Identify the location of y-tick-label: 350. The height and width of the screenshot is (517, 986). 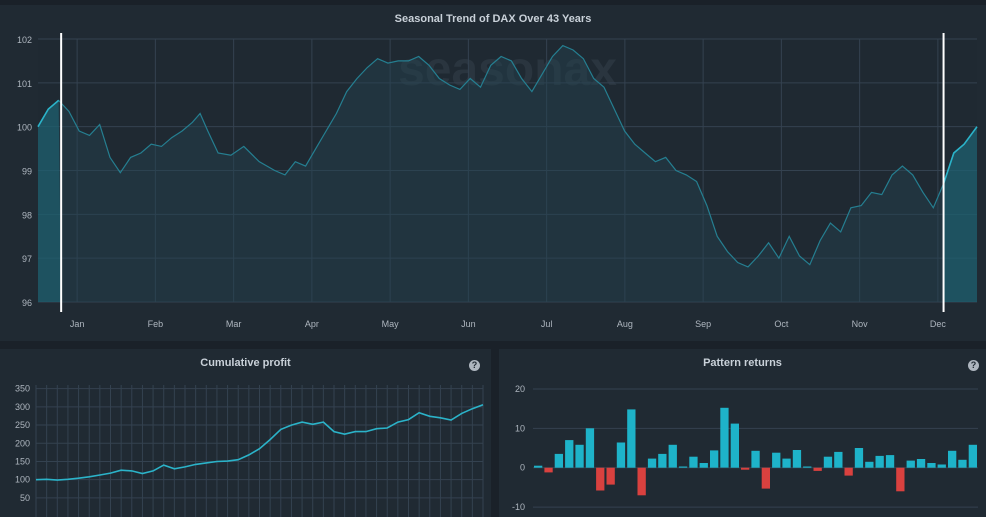
(22, 389).